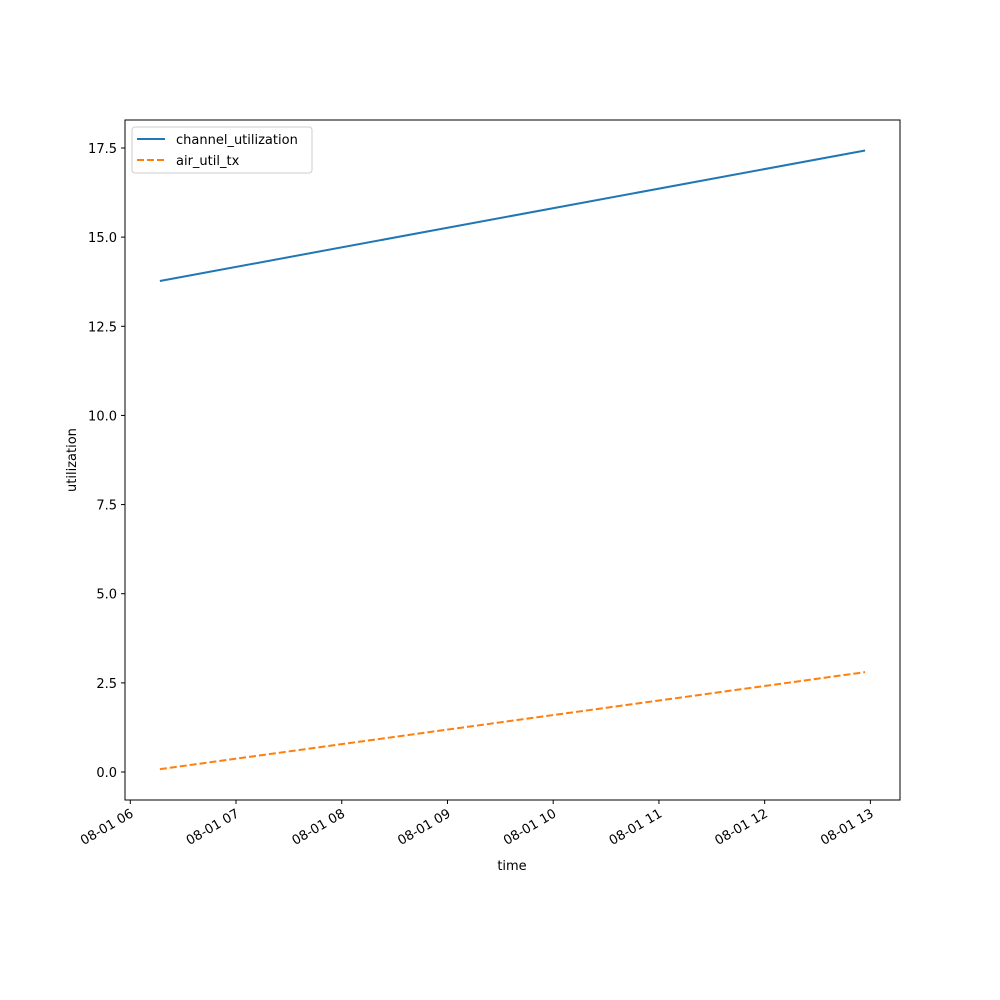 The width and height of the screenshot is (1000, 1000). Describe the element at coordinates (102, 416) in the screenshot. I see `y-tick-label: 10.0` at that location.